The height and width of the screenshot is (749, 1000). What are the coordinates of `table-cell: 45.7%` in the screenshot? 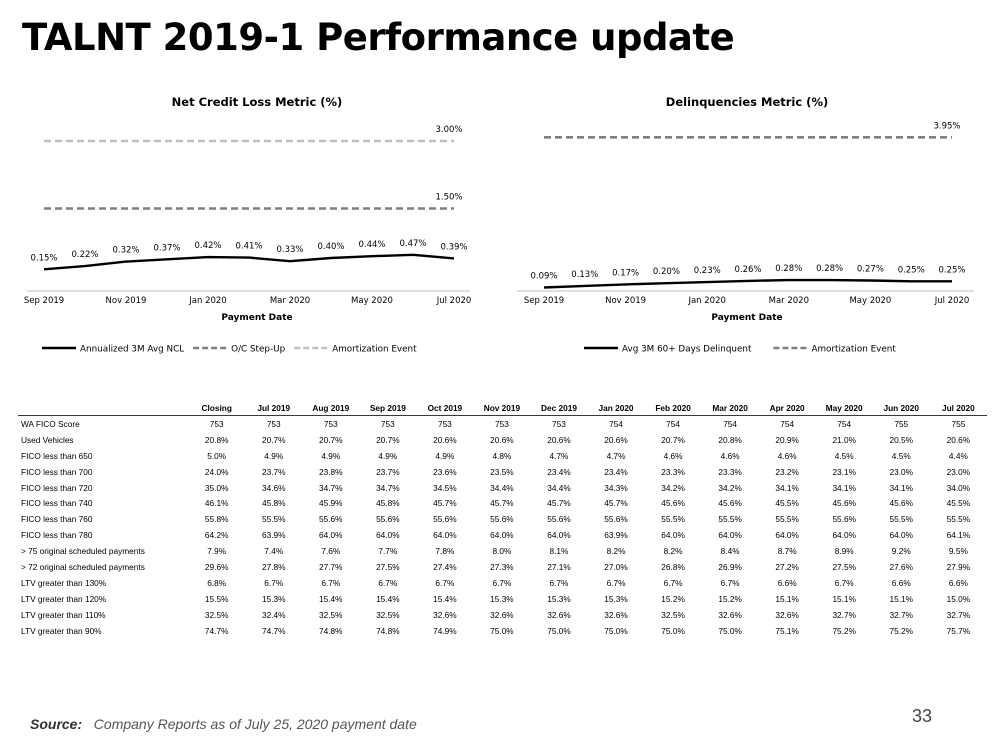 It's located at (559, 503).